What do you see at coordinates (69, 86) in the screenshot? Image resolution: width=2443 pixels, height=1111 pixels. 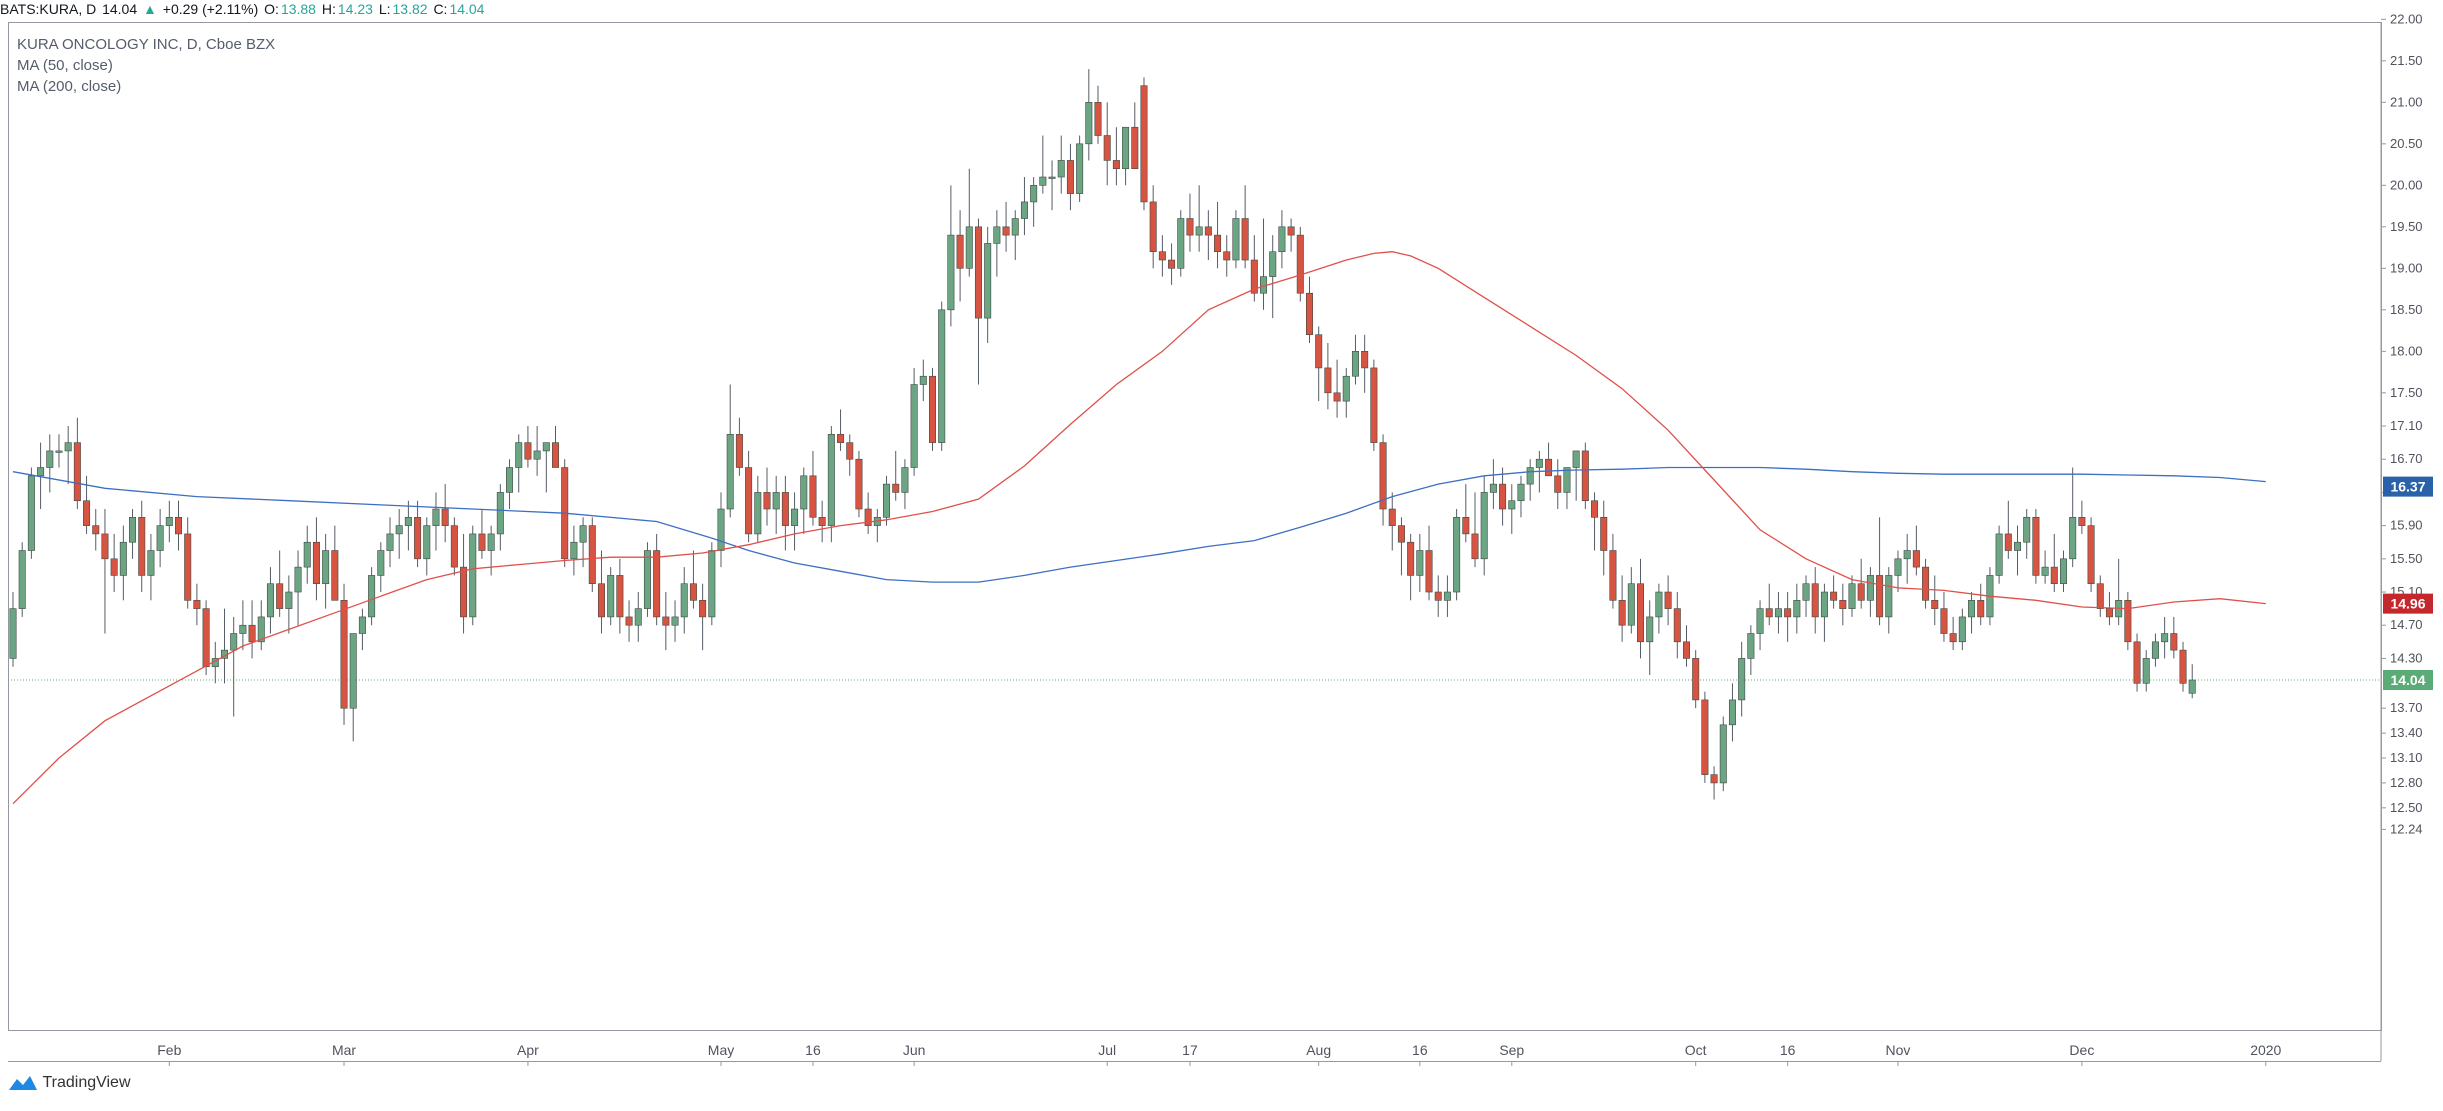 I see `ma200-legend: MA (200, close)` at bounding box center [69, 86].